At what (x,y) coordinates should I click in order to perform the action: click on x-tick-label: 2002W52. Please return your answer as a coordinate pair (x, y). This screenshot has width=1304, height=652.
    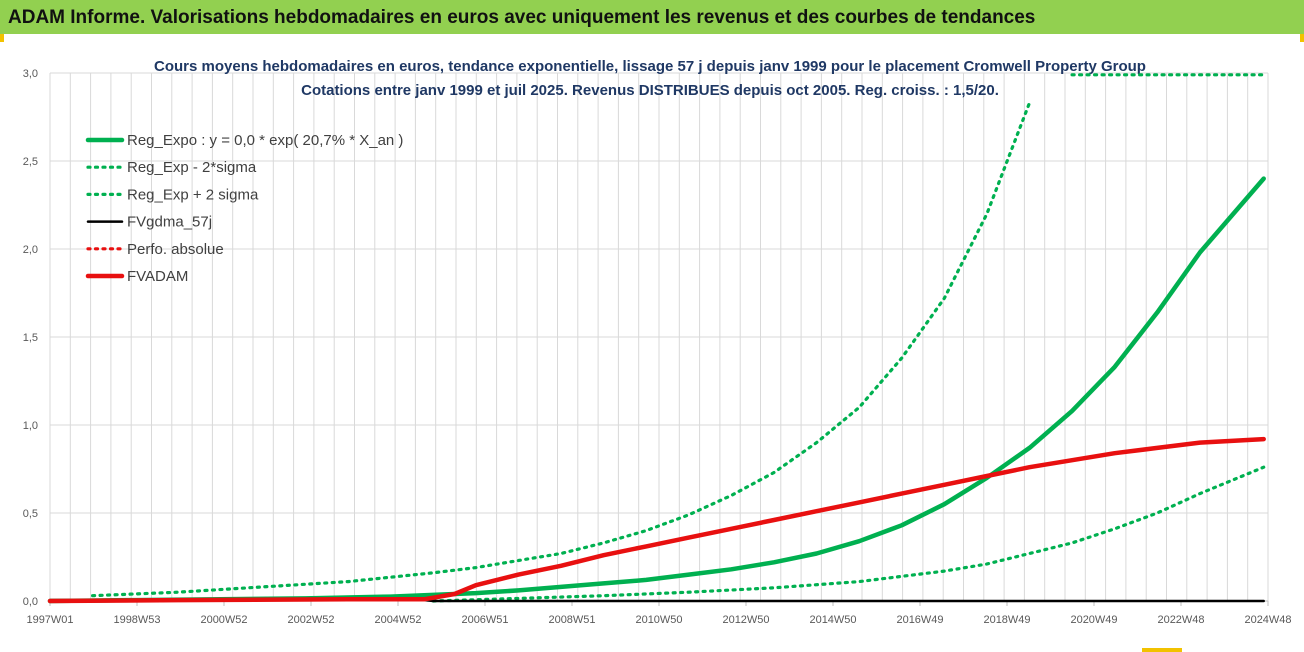
    Looking at the image, I should click on (310, 620).